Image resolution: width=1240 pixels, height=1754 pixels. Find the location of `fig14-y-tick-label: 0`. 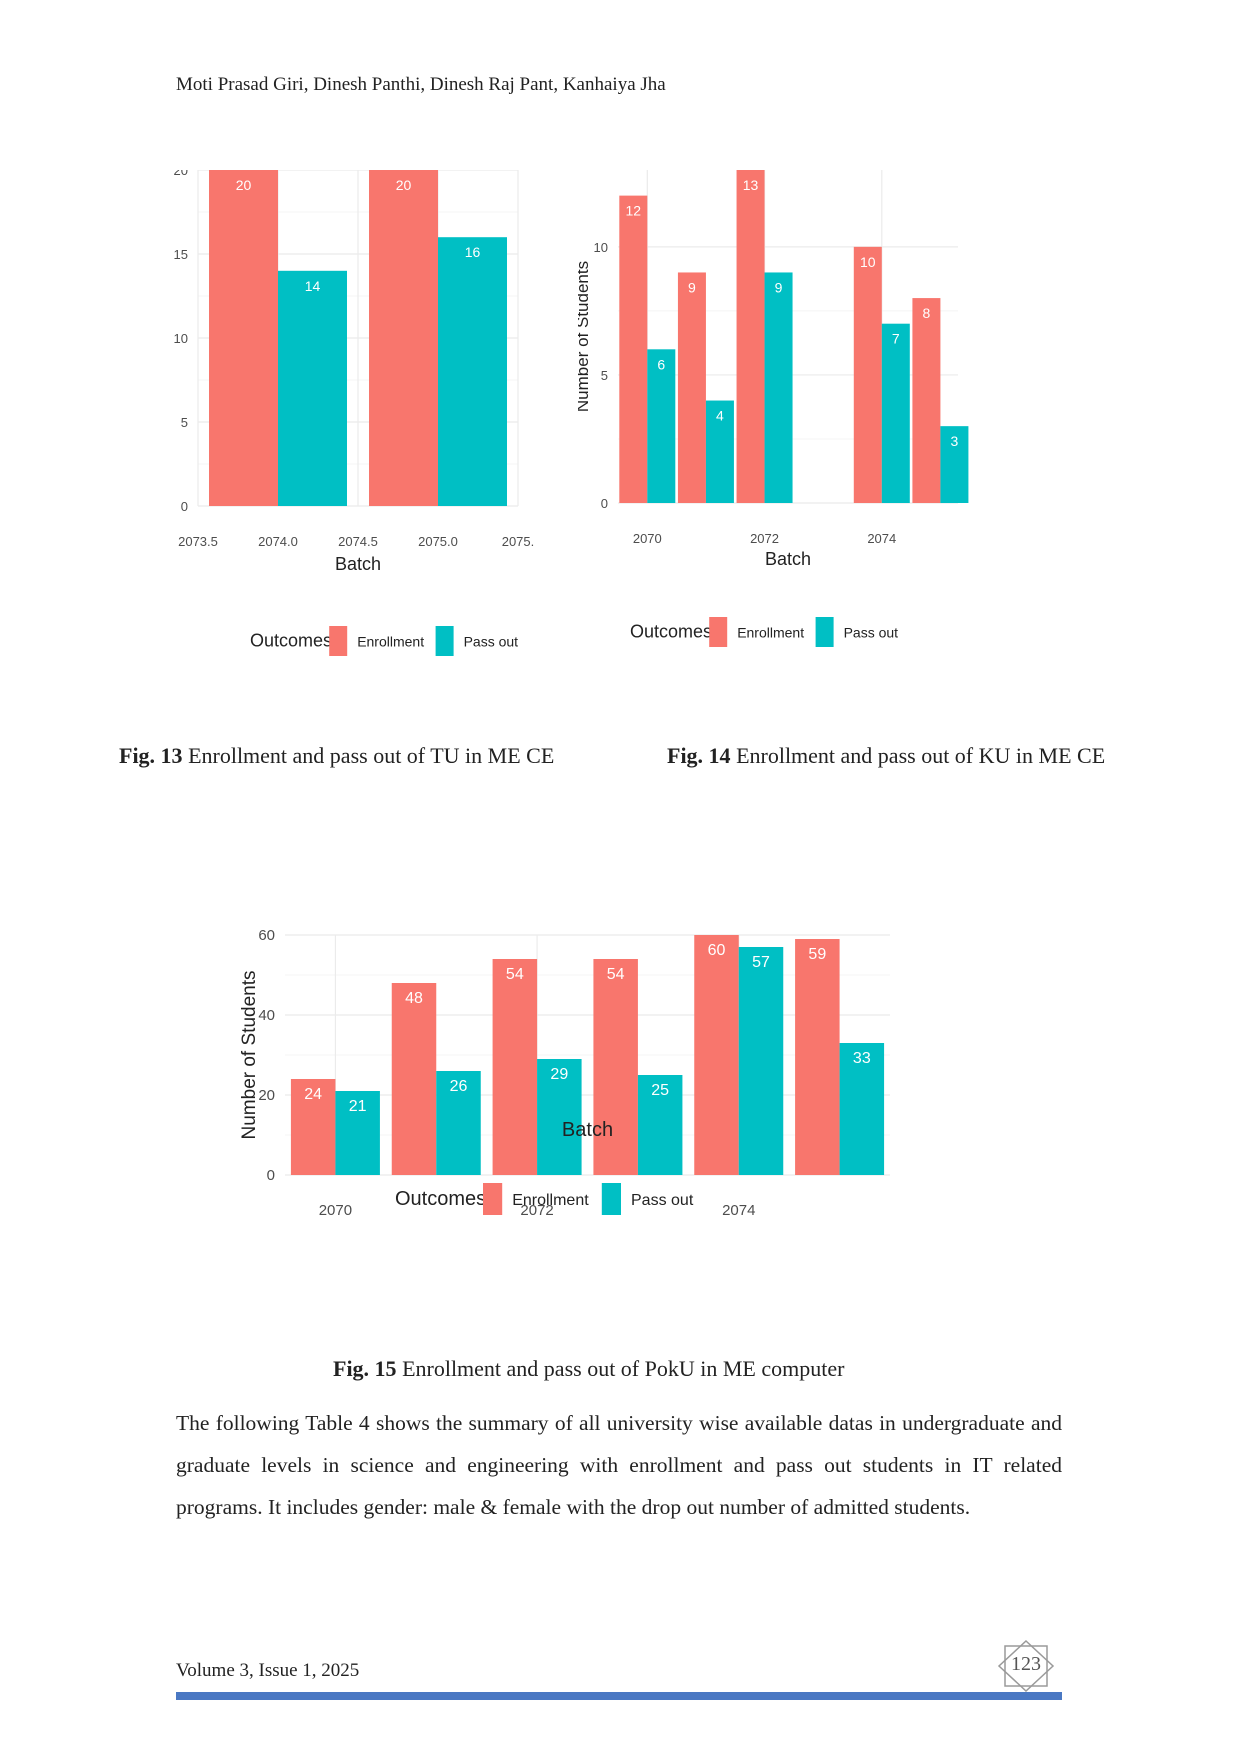

fig14-y-tick-label: 0 is located at coordinates (604, 503).